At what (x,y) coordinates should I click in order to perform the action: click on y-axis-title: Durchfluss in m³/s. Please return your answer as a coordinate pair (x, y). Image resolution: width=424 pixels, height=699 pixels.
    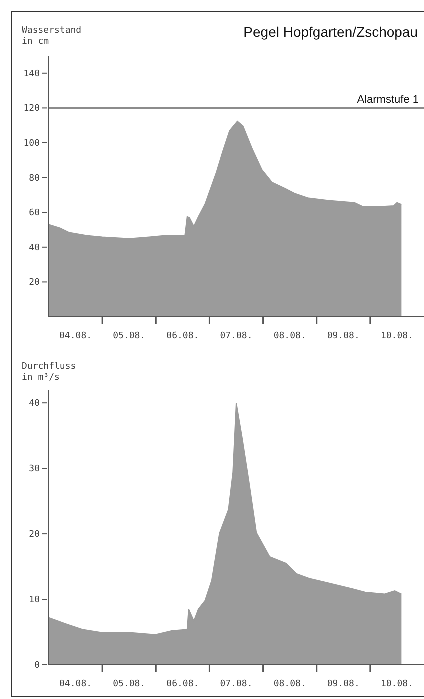
    Looking at the image, I should click on (49, 373).